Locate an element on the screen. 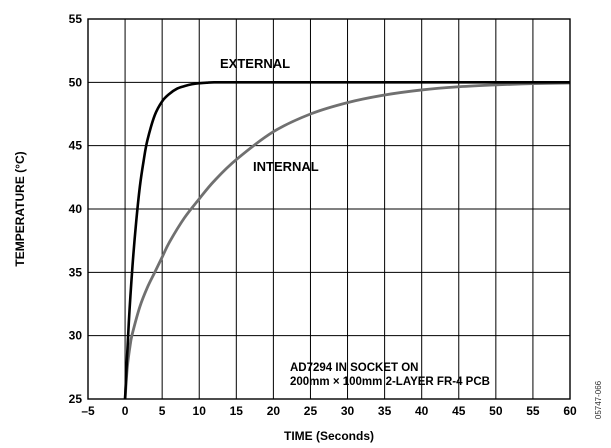 The width and height of the screenshot is (611, 448). x-tick-label: 35 is located at coordinates (385, 411).